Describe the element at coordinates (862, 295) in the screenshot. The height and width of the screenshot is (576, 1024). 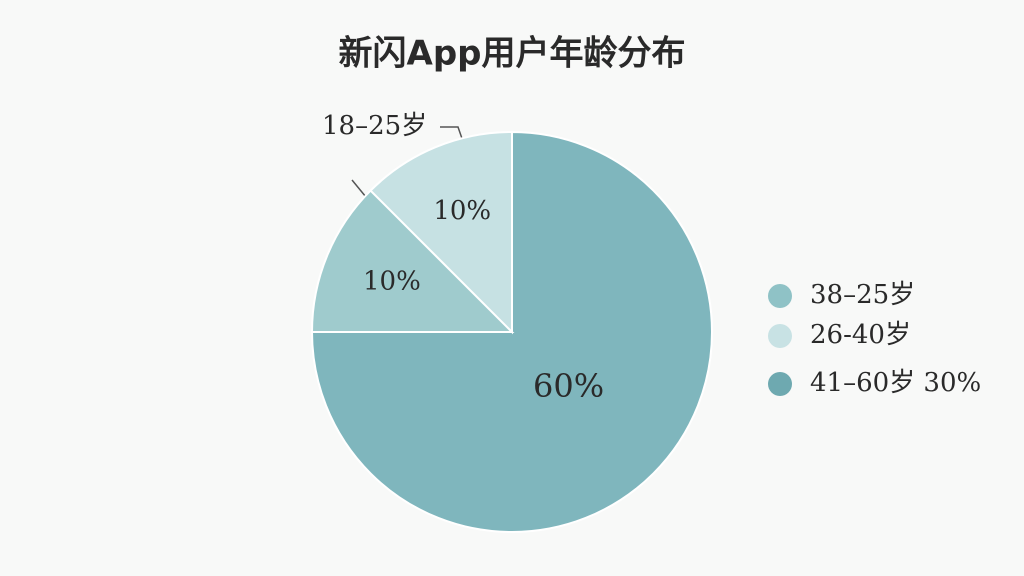
I see `legend-label: 38–25岁` at that location.